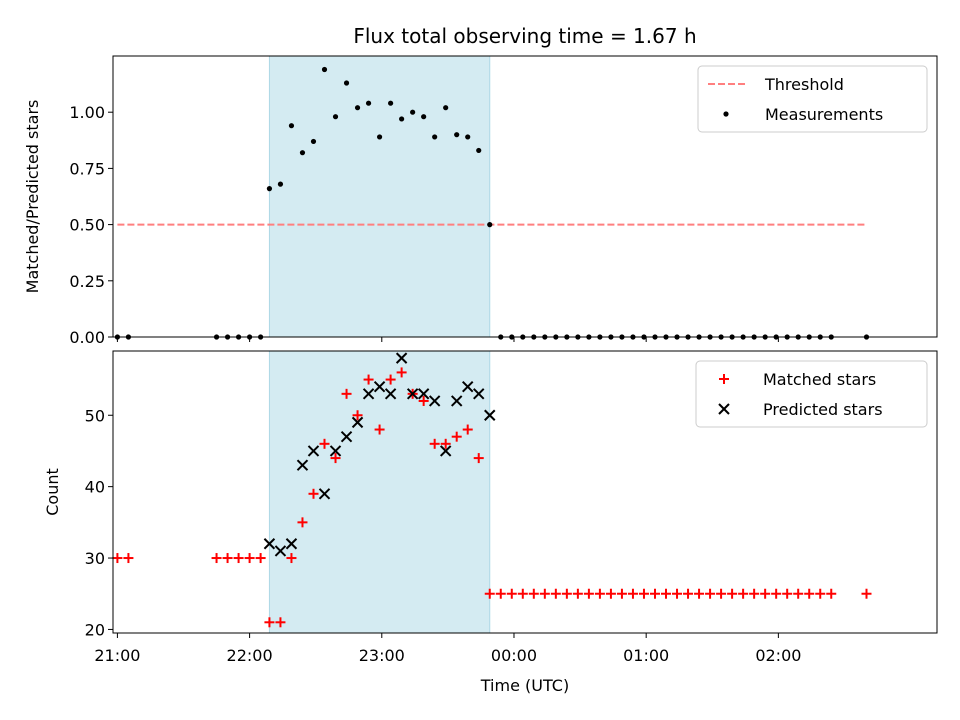 This screenshot has width=960, height=720. Describe the element at coordinates (524, 685) in the screenshot. I see `x-axis-label: Time (UTC)` at that location.